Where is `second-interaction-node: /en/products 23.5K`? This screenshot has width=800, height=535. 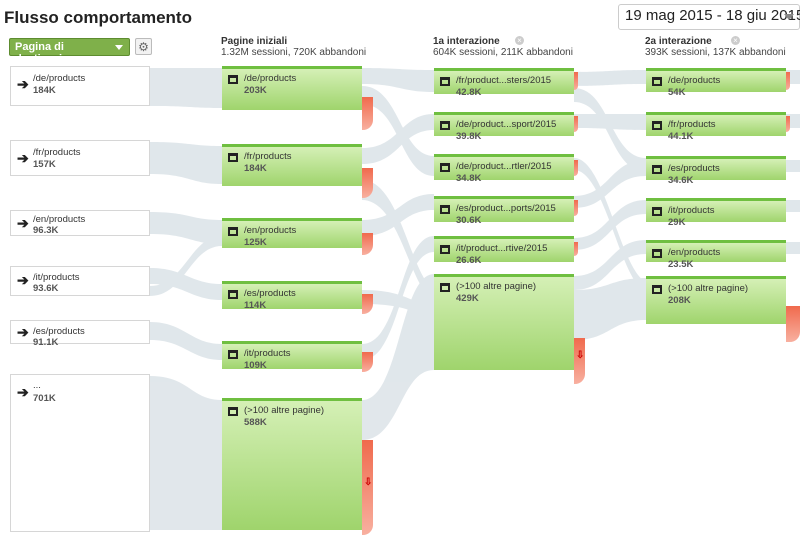
second-interaction-node: /en/products 23.5K is located at coordinates (716, 255).